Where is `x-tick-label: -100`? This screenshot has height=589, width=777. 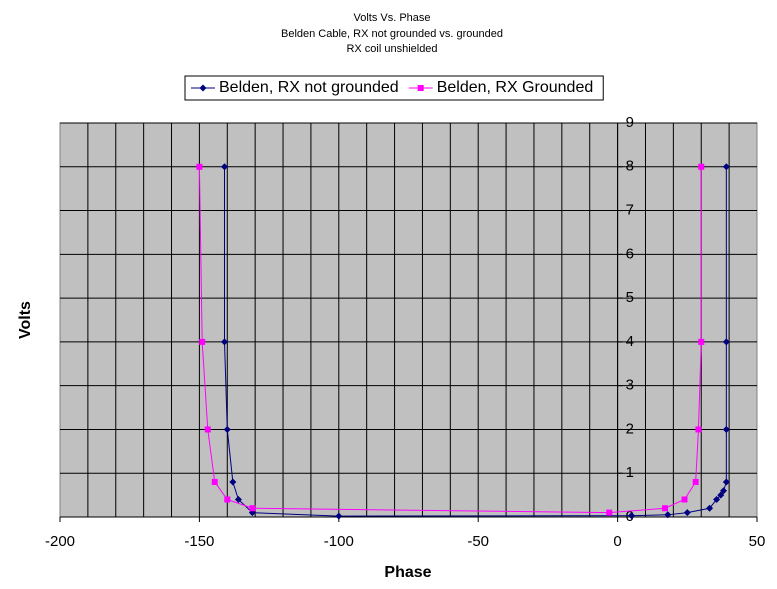 x-tick-label: -100 is located at coordinates (339, 541).